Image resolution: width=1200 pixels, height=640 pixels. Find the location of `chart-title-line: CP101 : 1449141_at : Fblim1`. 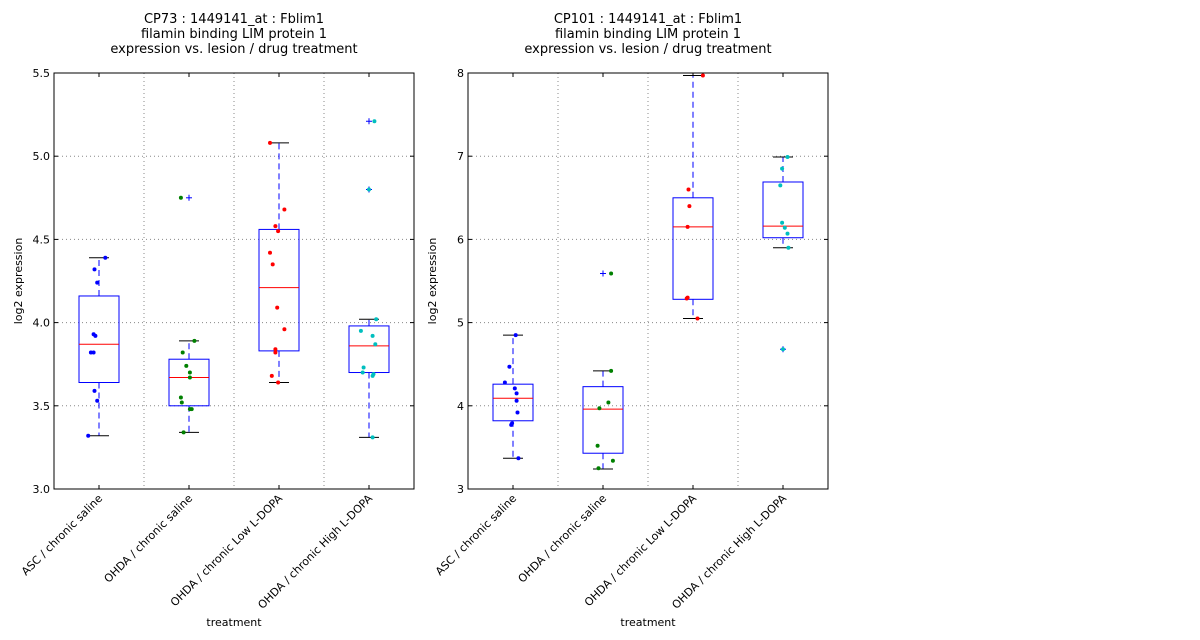

chart-title-line: CP101 : 1449141_at : Fblim1 is located at coordinates (648, 19).